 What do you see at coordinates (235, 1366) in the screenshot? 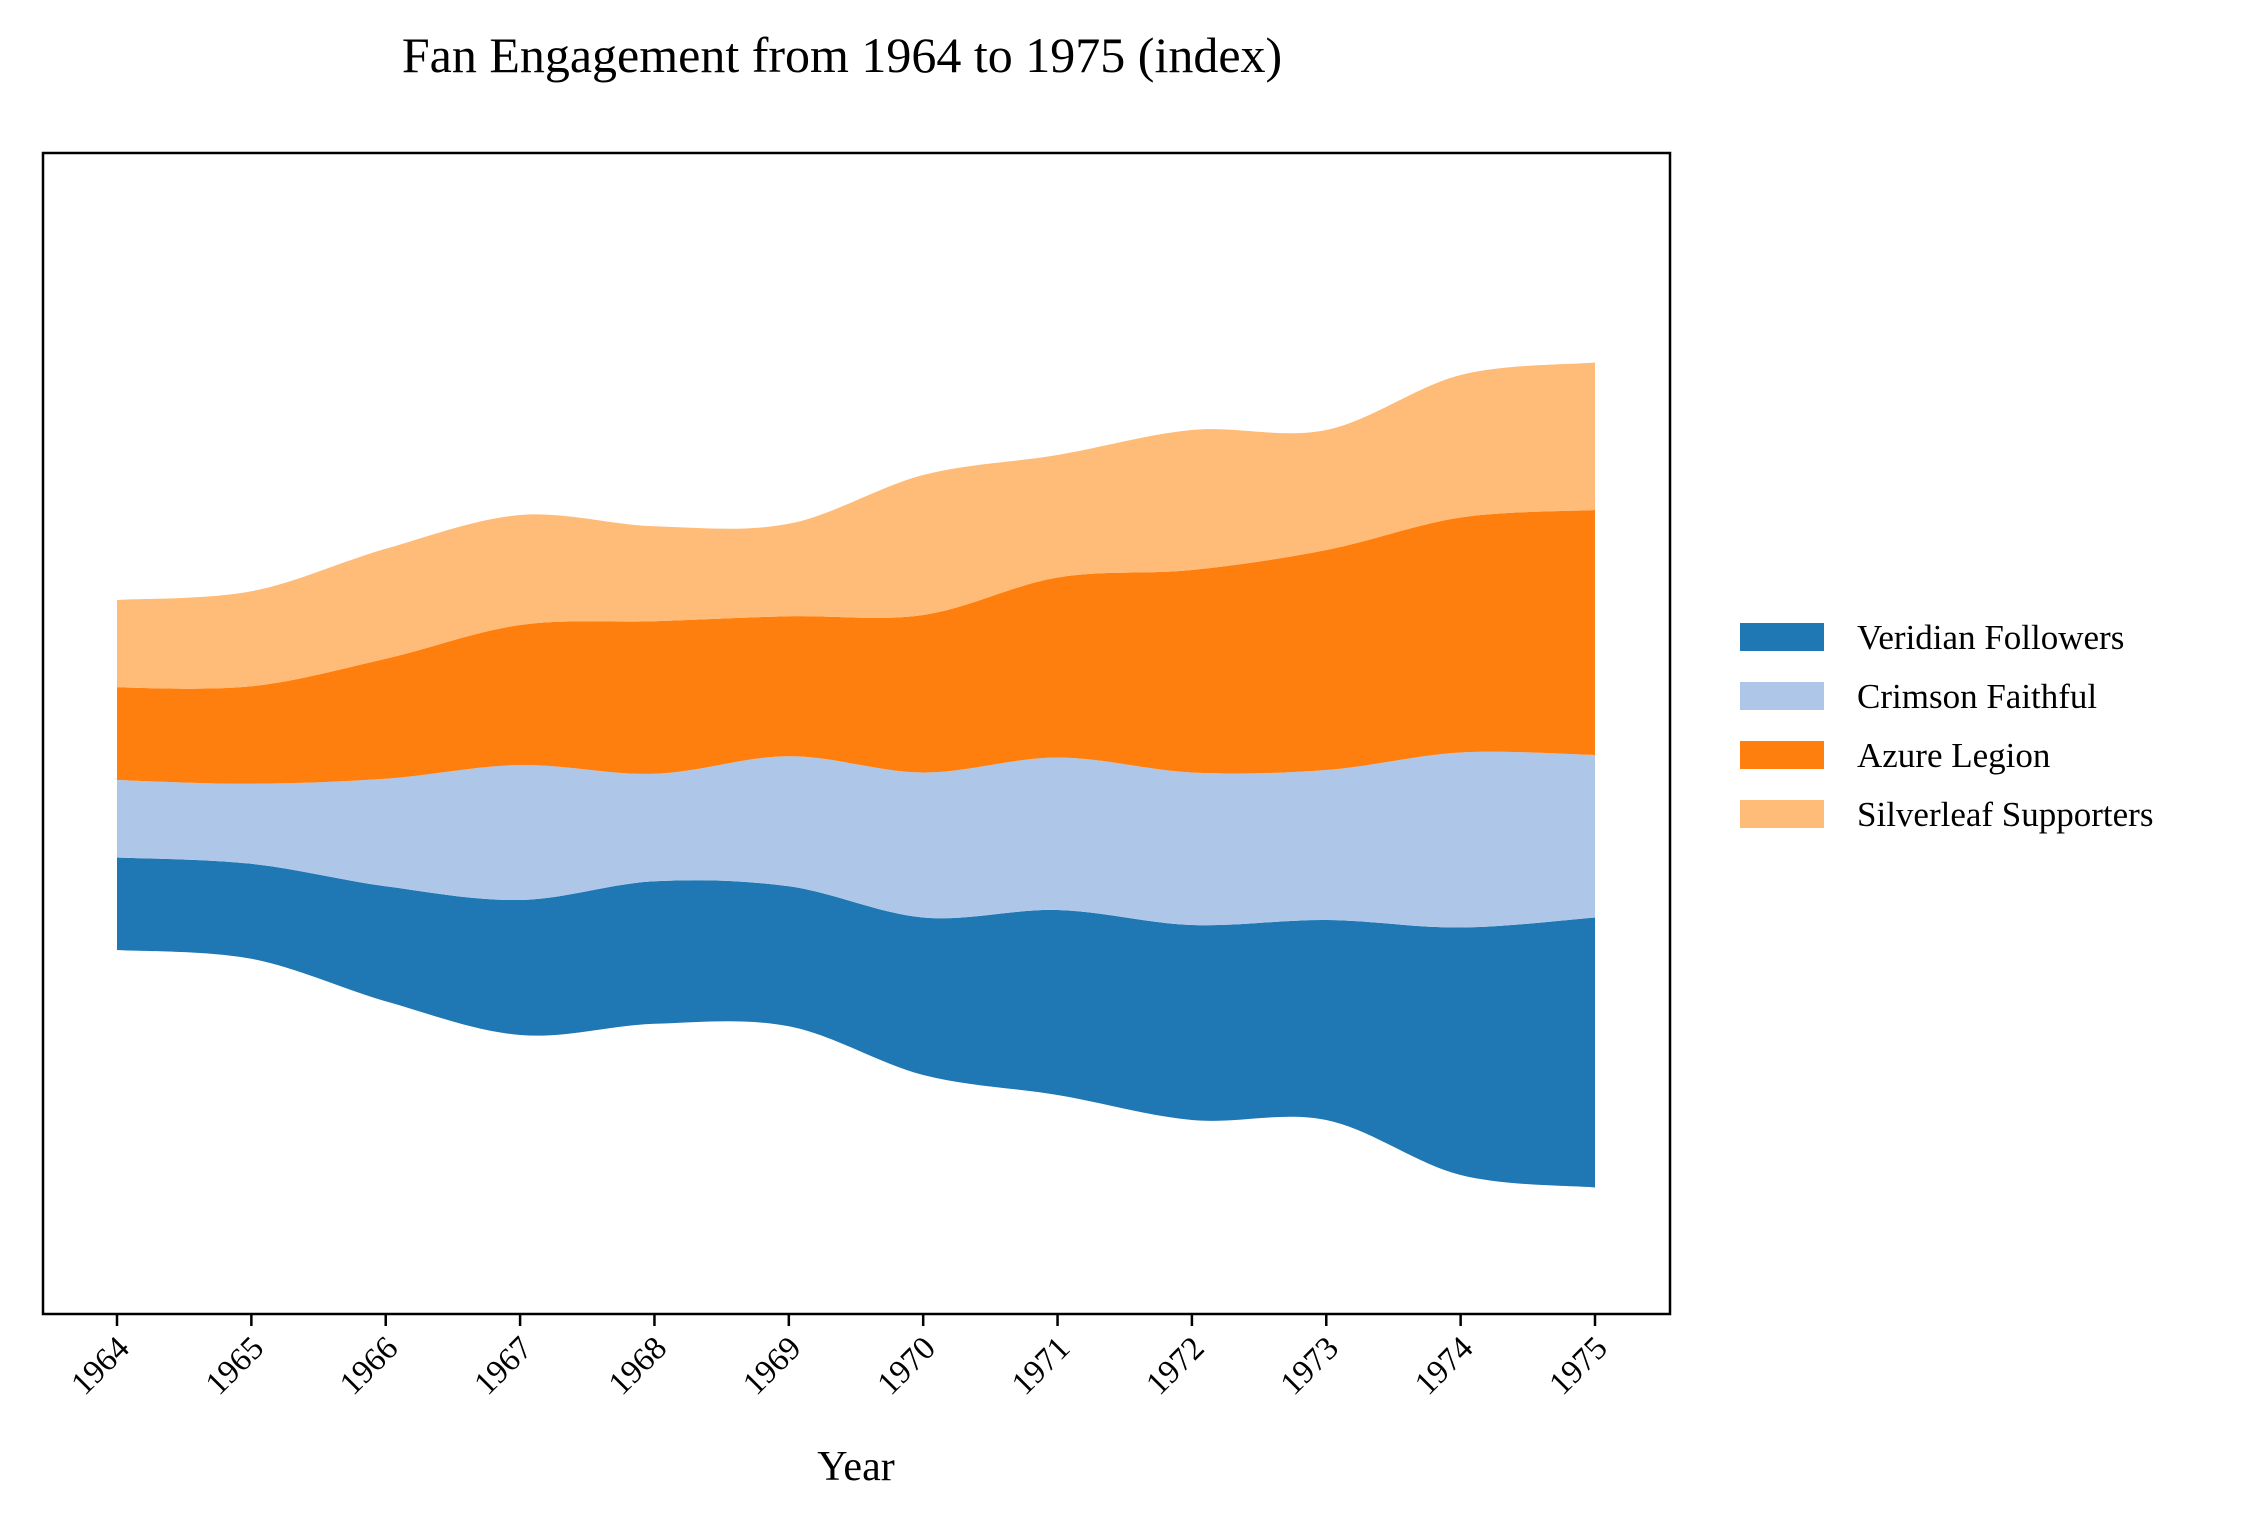
I see `x-tick-label: 1965` at bounding box center [235, 1366].